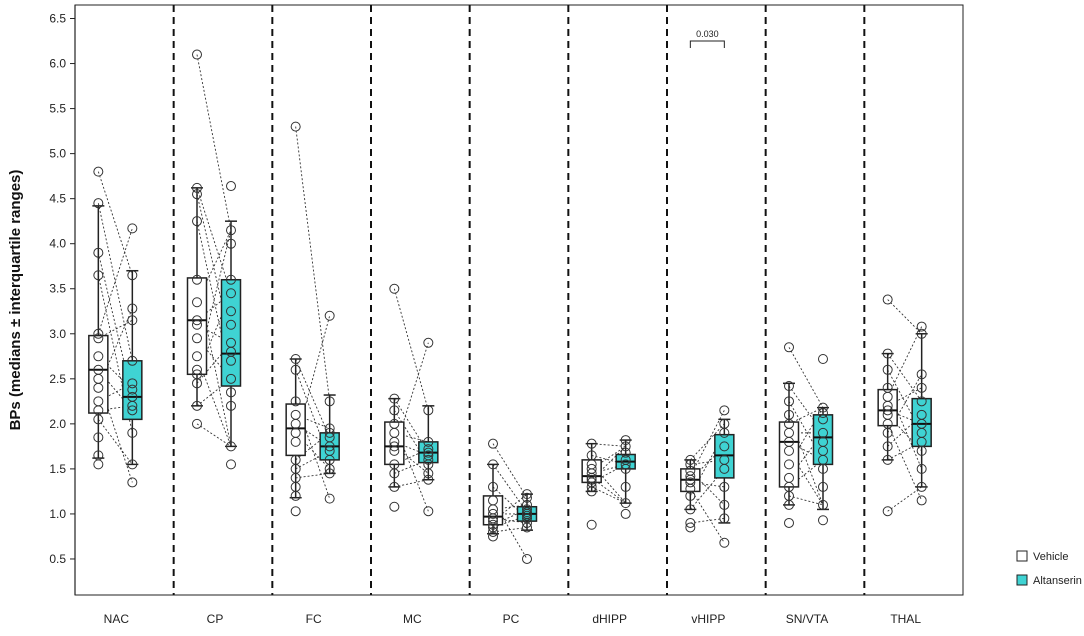 This screenshot has width=1084, height=636. What do you see at coordinates (313, 264) in the screenshot?
I see `paired-line-fc` at bounding box center [313, 264].